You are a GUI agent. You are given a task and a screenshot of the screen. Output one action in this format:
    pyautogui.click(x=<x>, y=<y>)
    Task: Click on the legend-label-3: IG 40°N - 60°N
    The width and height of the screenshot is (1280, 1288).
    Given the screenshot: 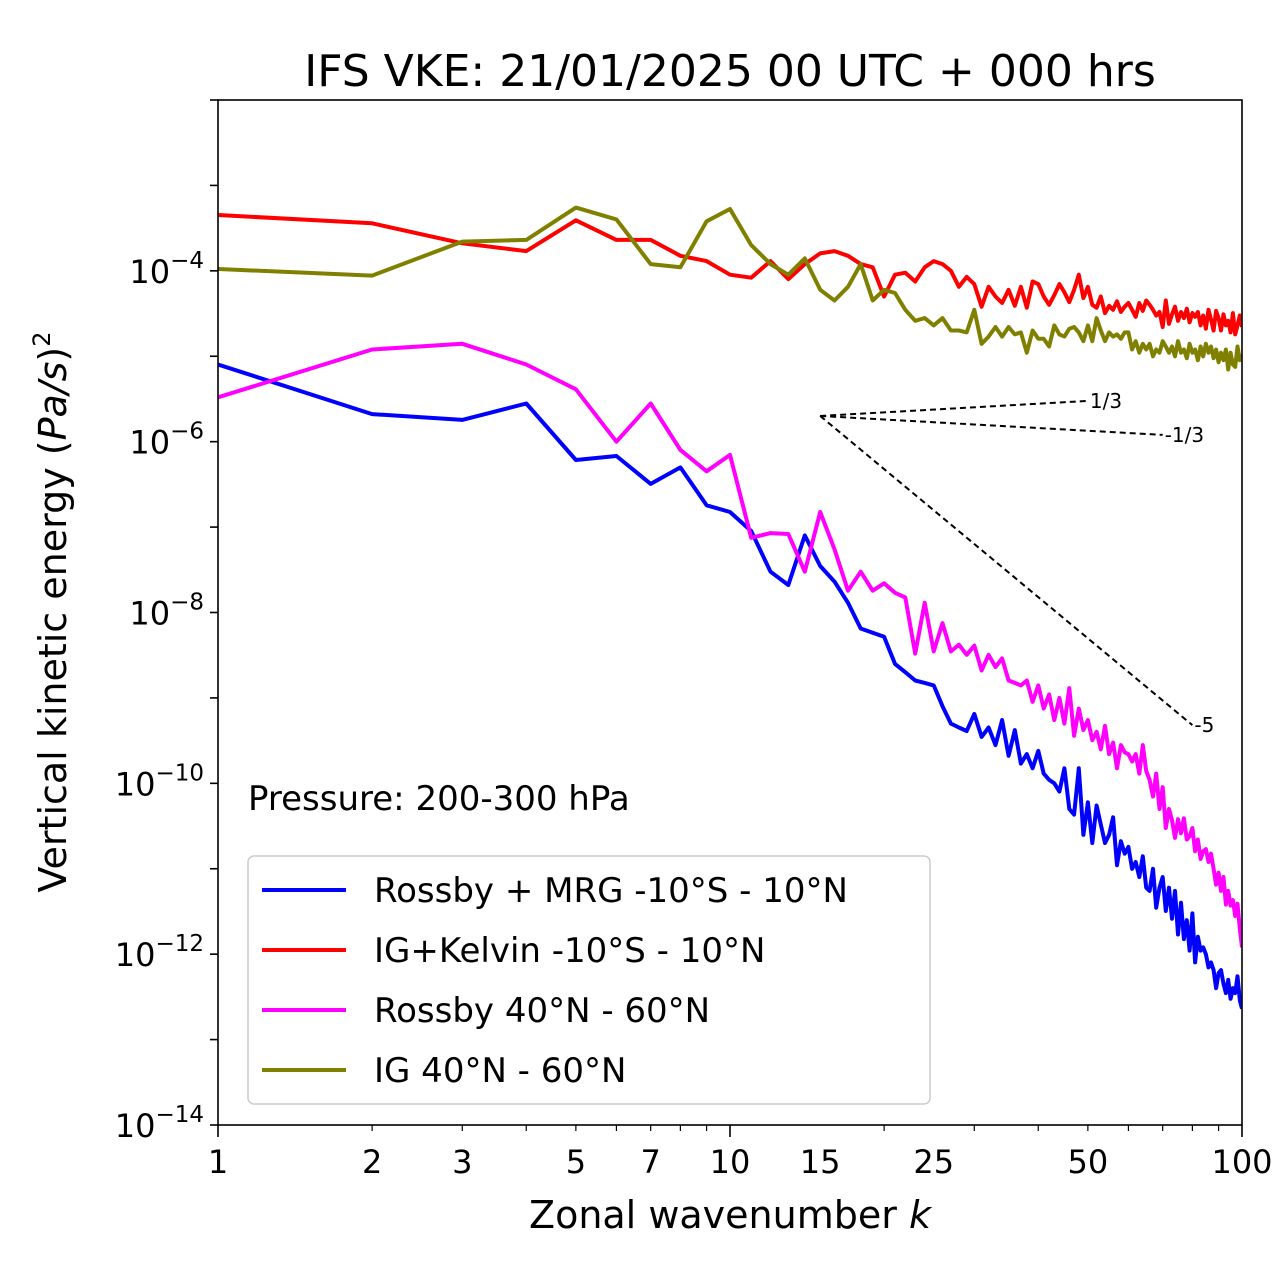 What is the action you would take?
    pyautogui.click(x=500, y=1071)
    